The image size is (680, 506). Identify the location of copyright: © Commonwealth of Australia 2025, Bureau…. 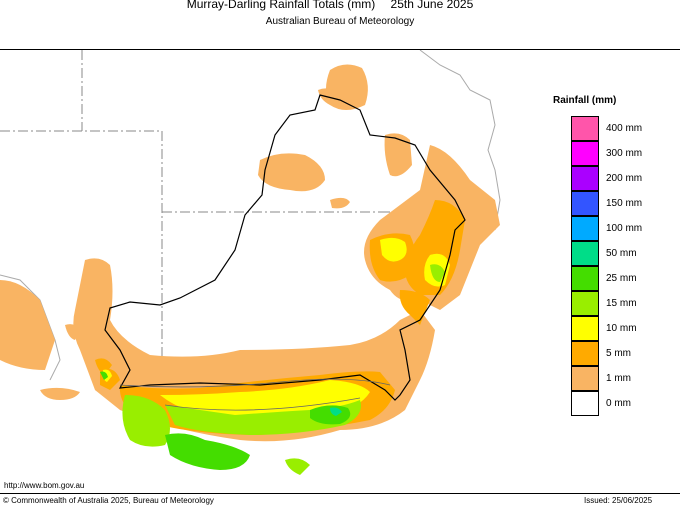
(108, 500).